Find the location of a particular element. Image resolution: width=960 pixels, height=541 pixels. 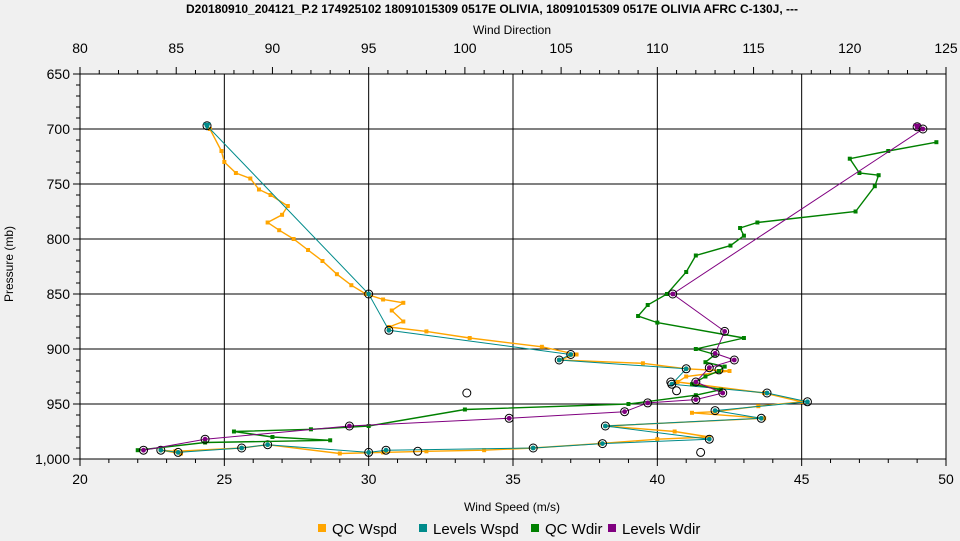

y-tick-label-850: 850 is located at coordinates (59, 294).